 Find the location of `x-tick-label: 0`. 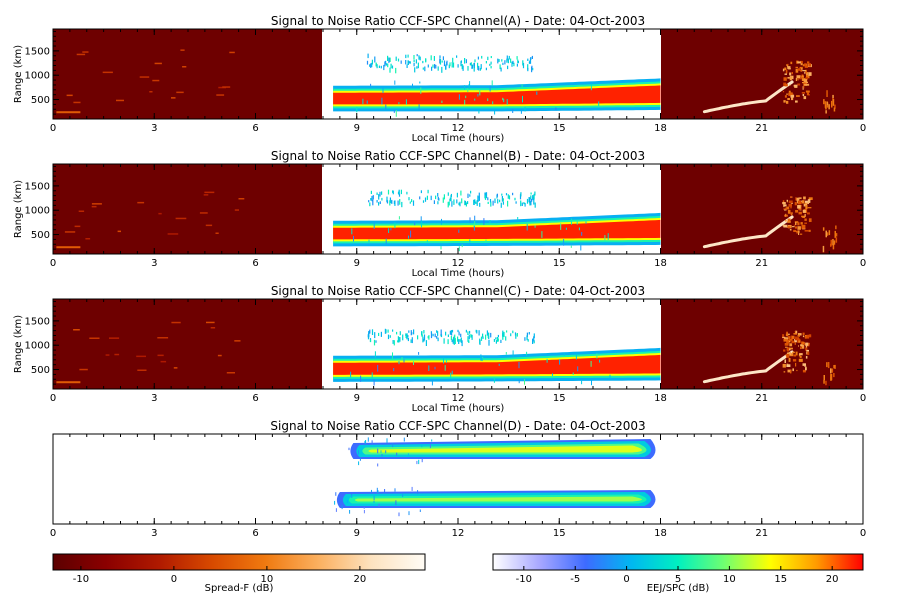

x-tick-label: 0 is located at coordinates (53, 128).